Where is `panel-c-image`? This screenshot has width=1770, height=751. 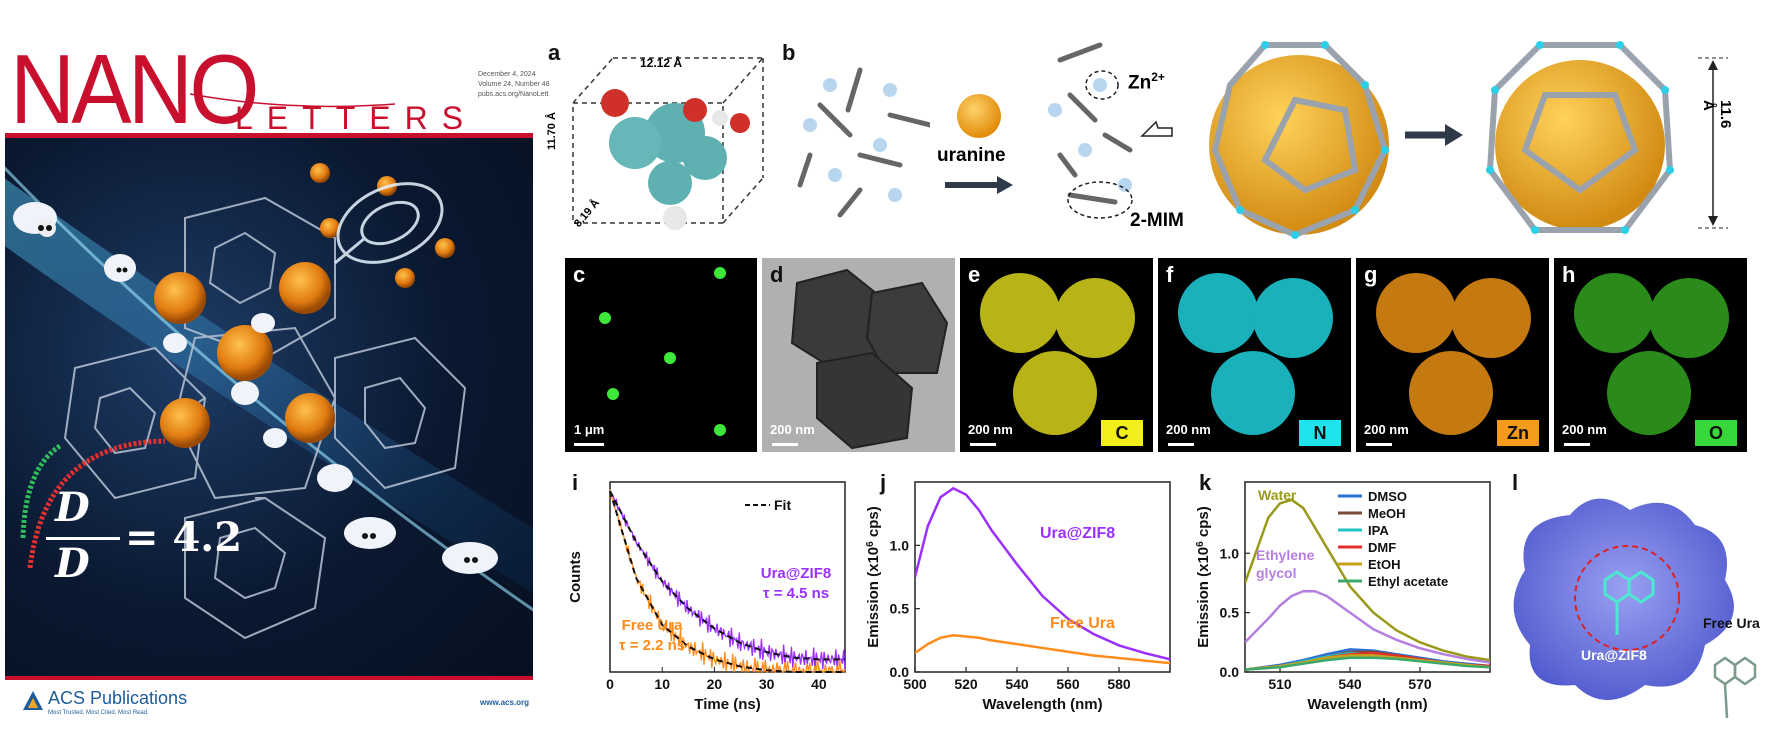
panel-c-image is located at coordinates (661, 355).